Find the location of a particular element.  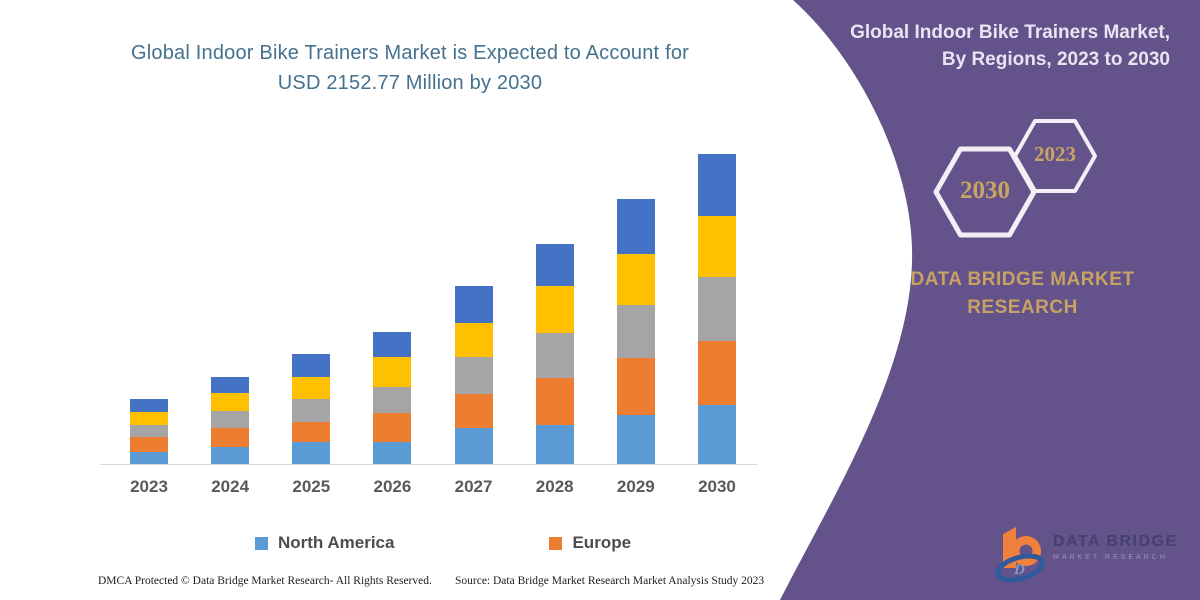

dbmr-logo: D DATA BRIDGE MARKET RESEARCH is located at coordinates (1090, 556).